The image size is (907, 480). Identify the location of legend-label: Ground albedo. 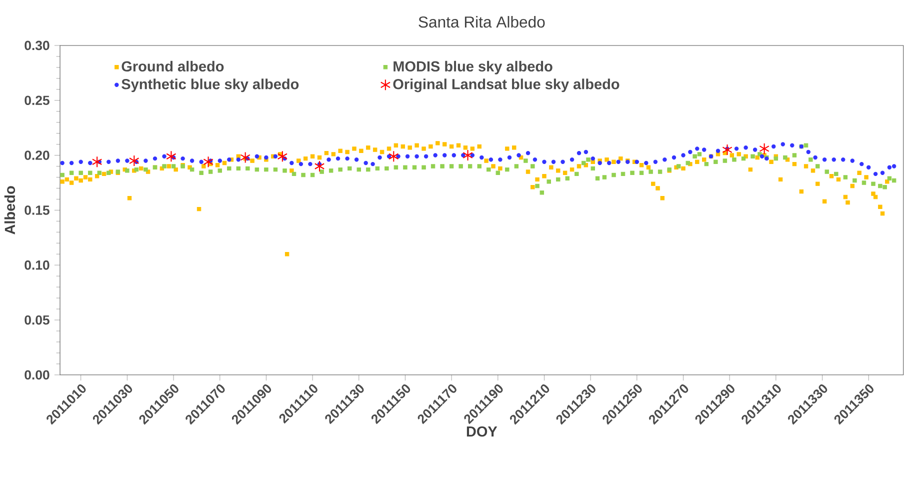
(173, 66).